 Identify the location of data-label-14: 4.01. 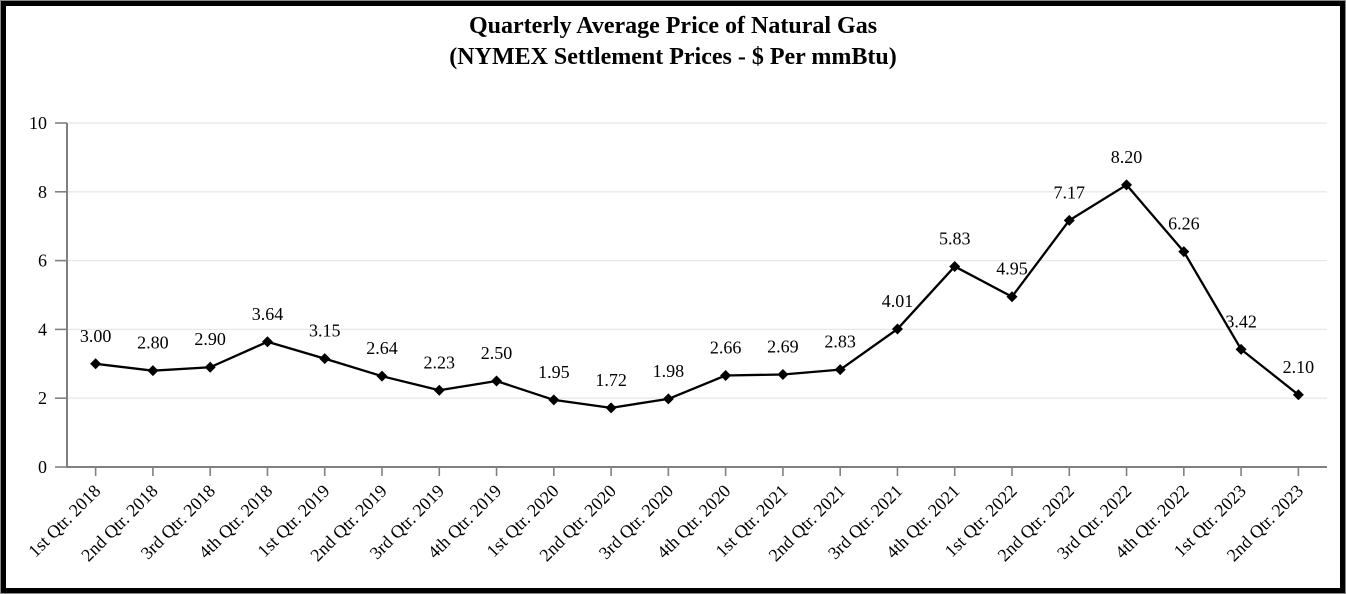
(898, 301).